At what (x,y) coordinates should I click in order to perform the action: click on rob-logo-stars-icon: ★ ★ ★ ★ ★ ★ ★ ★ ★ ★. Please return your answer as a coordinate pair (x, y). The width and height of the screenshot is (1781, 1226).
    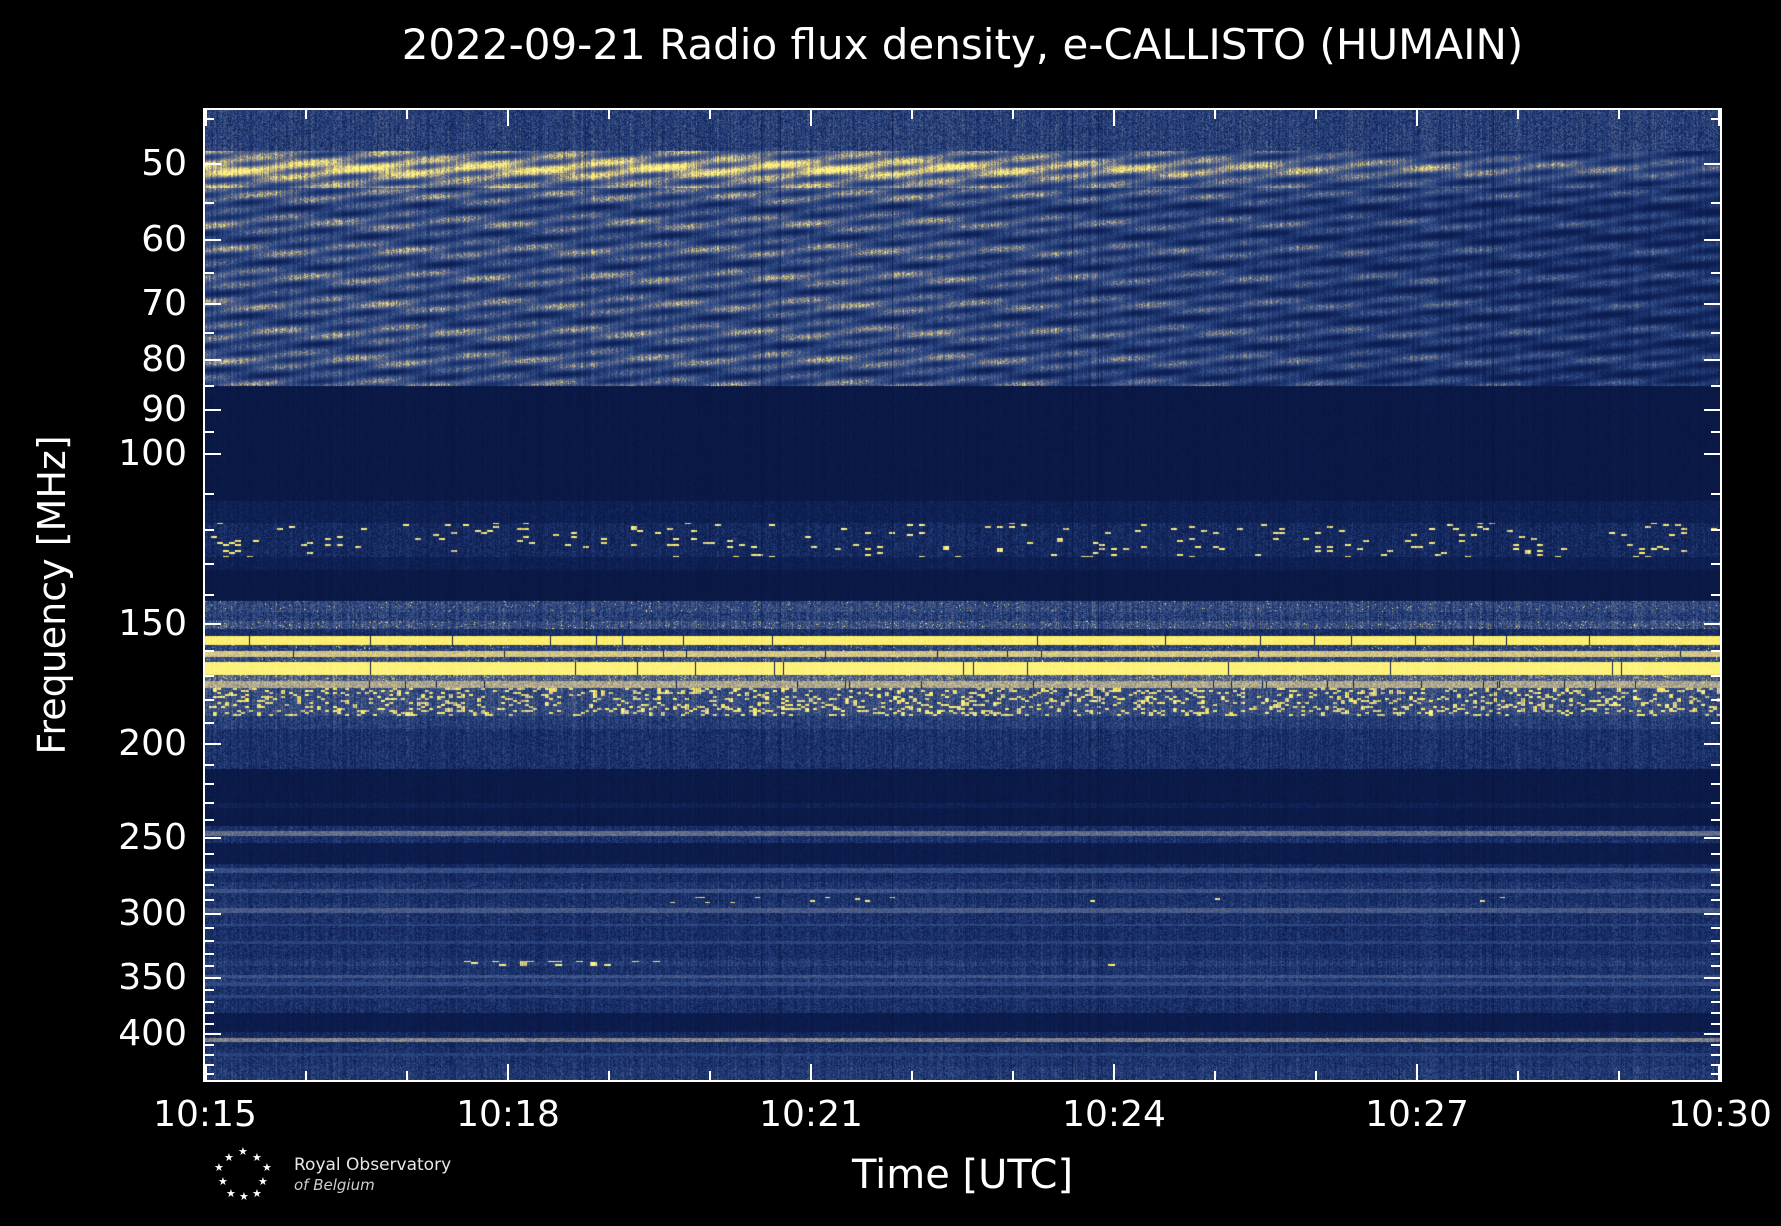
    Looking at the image, I should click on (245, 1174).